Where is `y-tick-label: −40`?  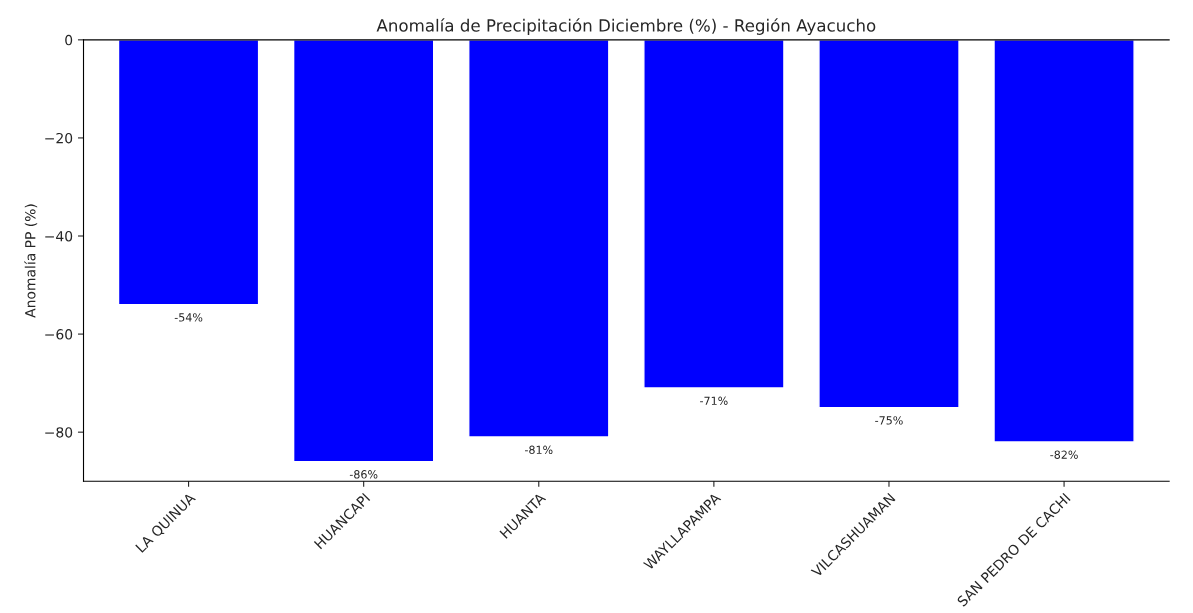
y-tick-label: −40 is located at coordinates (59, 236).